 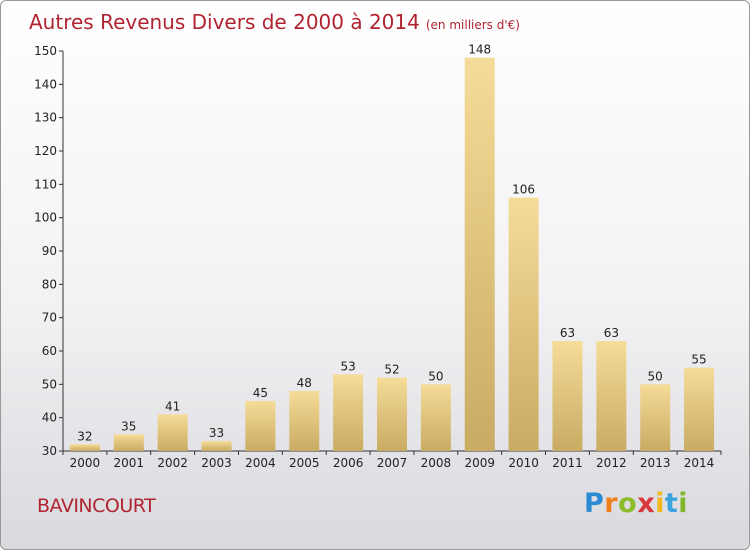 What do you see at coordinates (523, 463) in the screenshot?
I see `x-tick-label: 2010` at bounding box center [523, 463].